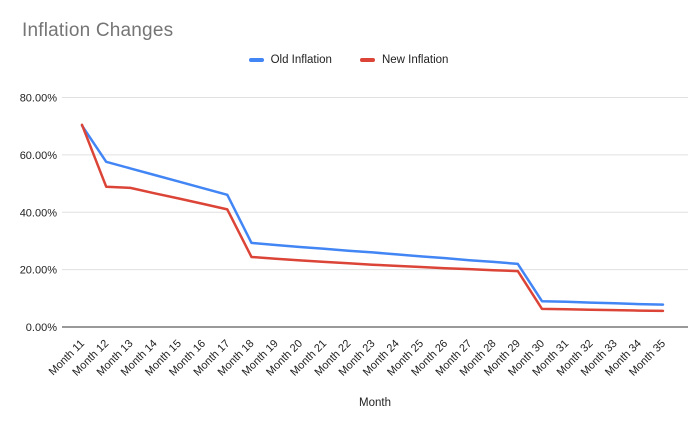 This screenshot has width=697, height=431. I want to click on y-tick-label: 0.00%, so click(41, 328).